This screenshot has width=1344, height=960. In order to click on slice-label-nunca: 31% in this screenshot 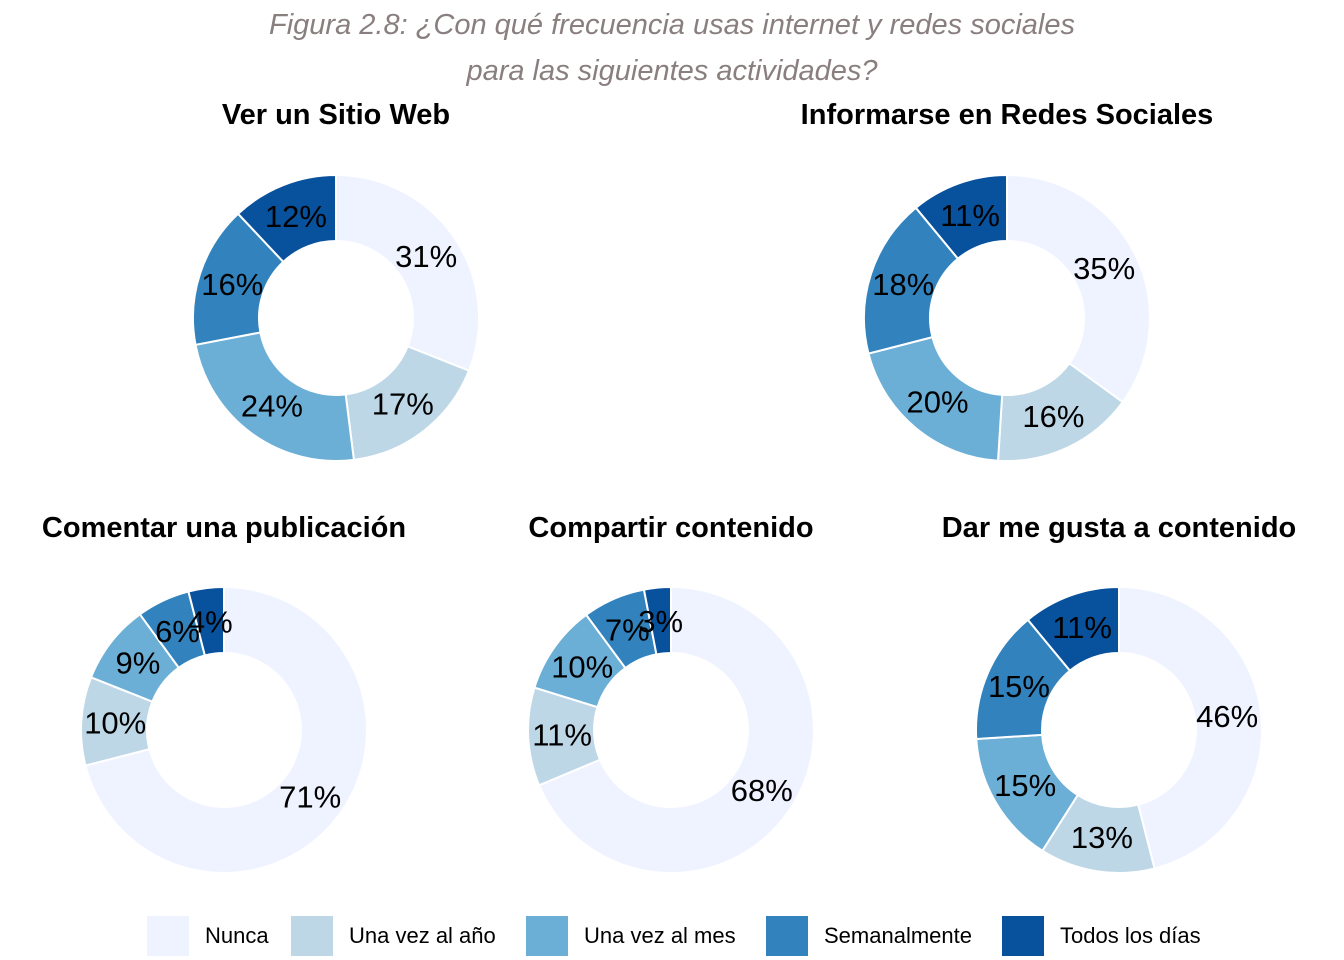, I will do `click(426, 256)`.